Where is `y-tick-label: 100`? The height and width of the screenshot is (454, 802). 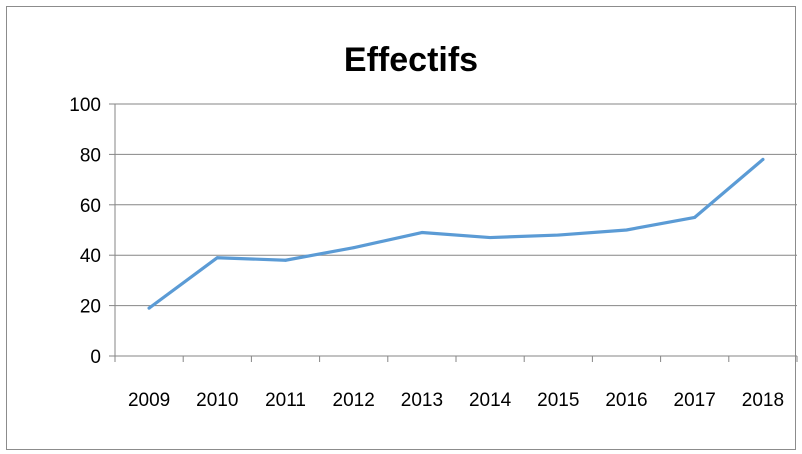 y-tick-label: 100 is located at coordinates (85, 105).